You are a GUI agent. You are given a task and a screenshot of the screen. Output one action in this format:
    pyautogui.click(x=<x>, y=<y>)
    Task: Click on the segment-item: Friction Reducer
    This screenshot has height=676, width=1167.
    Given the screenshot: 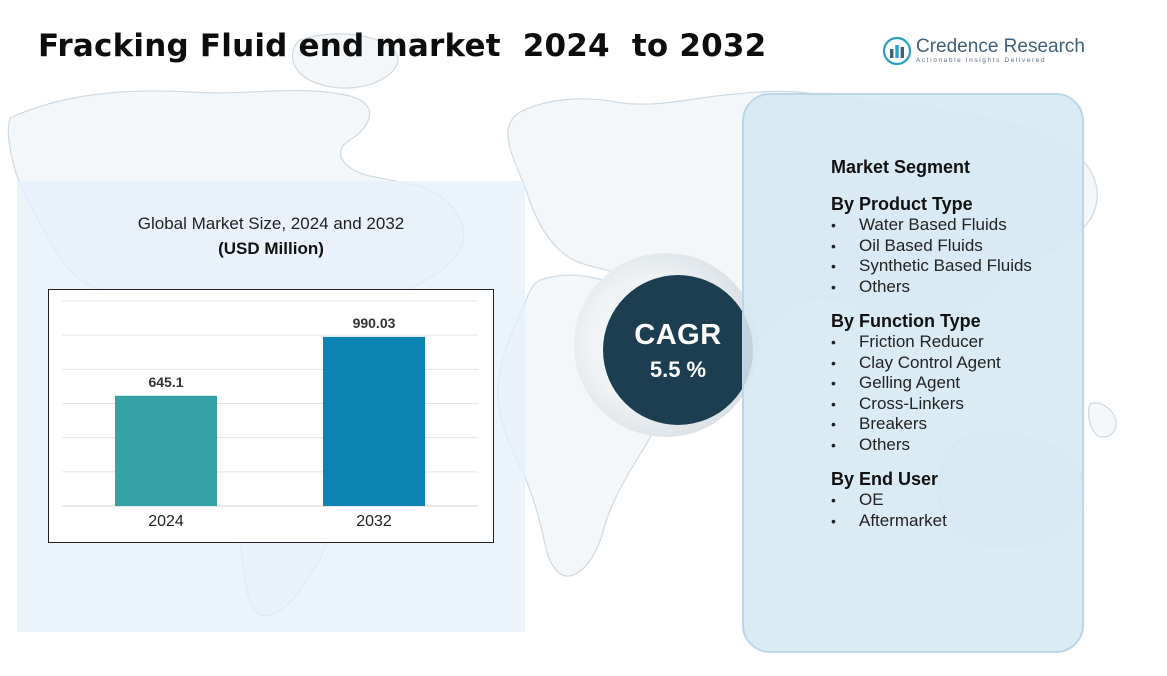 What is the action you would take?
    pyautogui.click(x=931, y=342)
    